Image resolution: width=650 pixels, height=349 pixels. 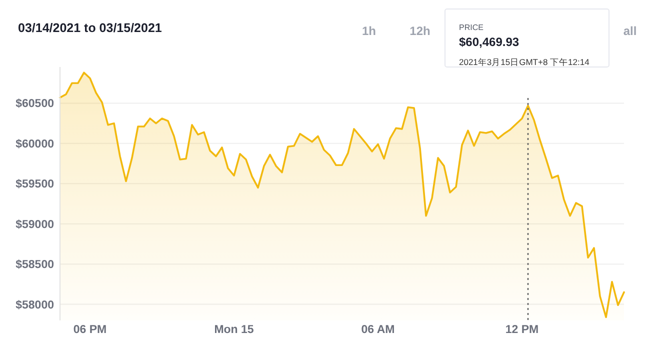 What do you see at coordinates (420, 31) in the screenshot?
I see `text: 12h` at bounding box center [420, 31].